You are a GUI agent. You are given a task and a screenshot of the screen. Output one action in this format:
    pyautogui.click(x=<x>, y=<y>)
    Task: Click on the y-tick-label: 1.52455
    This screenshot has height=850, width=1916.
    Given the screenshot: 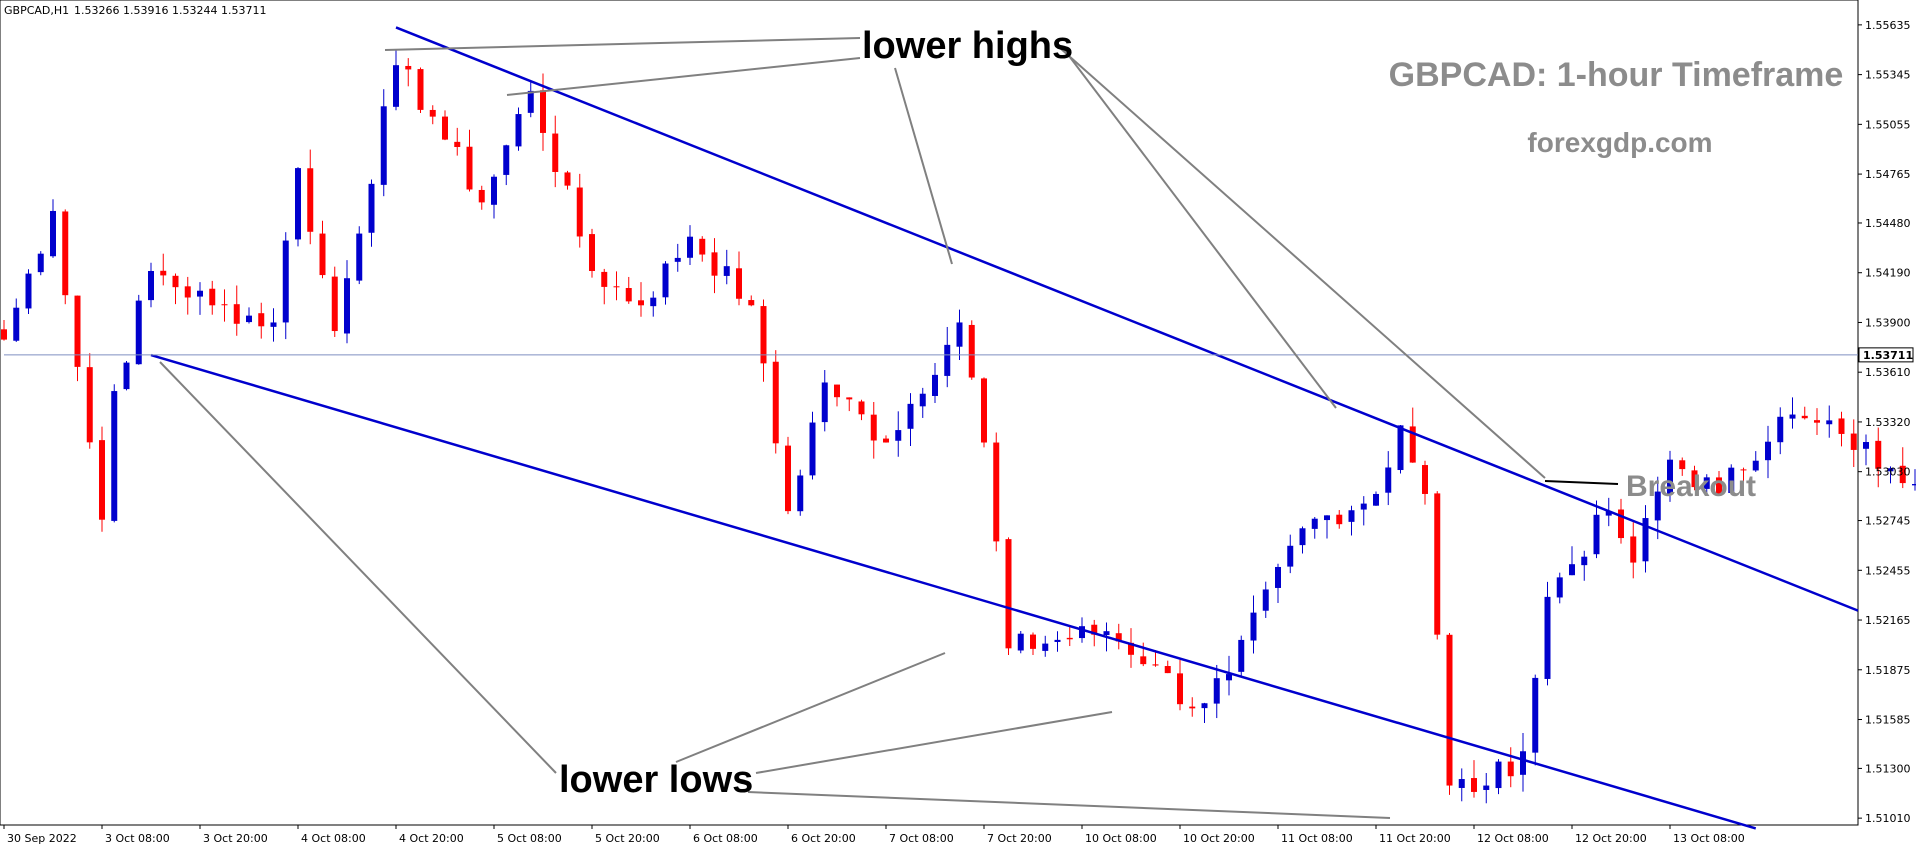 What is the action you would take?
    pyautogui.click(x=1888, y=570)
    